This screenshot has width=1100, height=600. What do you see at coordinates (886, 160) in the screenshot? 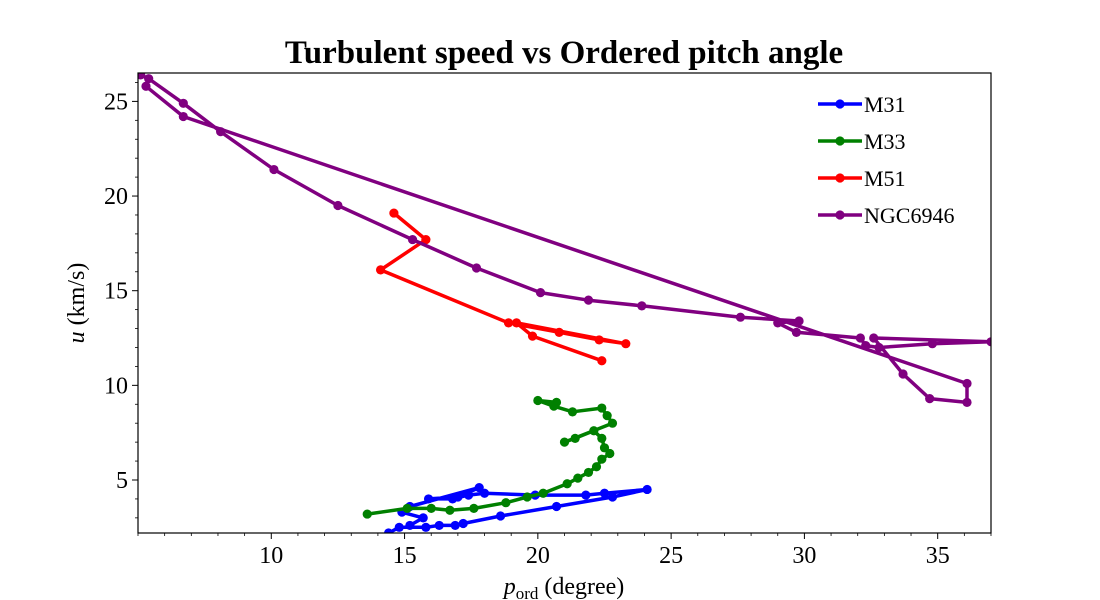
I see `legend: M31 M33 M51 NGC6946` at bounding box center [886, 160].